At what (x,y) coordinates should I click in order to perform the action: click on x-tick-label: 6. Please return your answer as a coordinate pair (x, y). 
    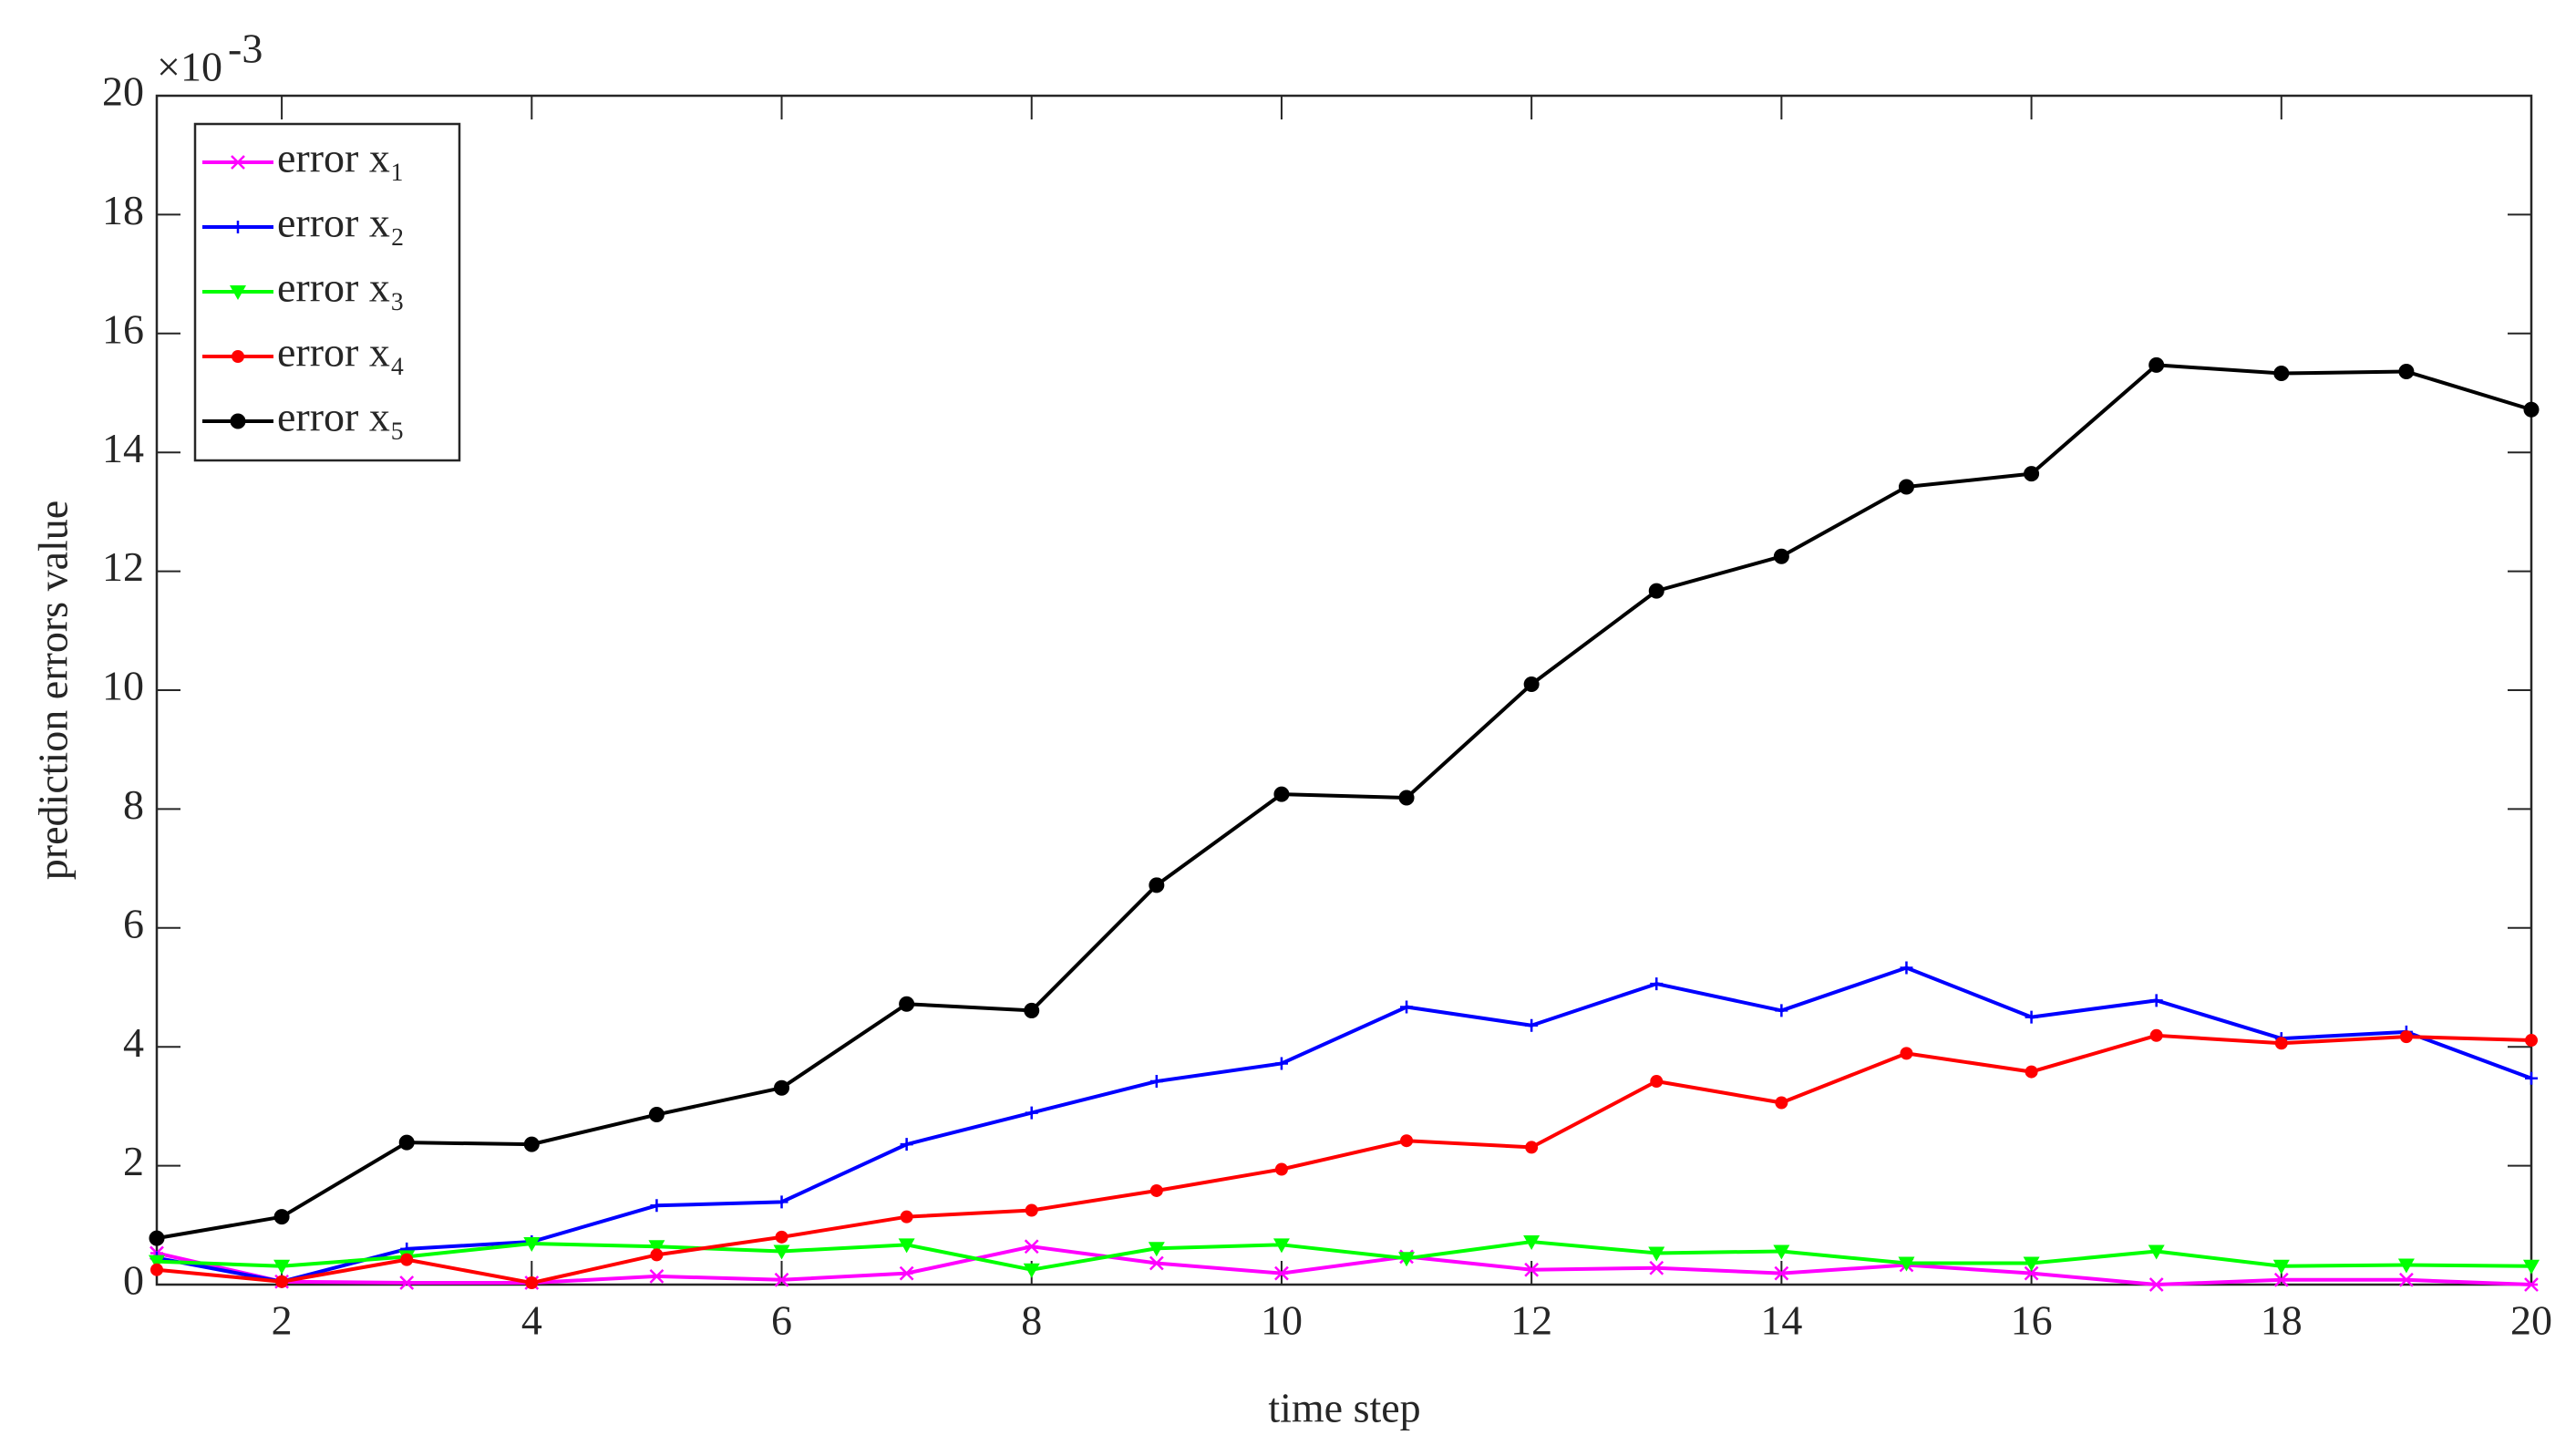
    Looking at the image, I should click on (781, 1321).